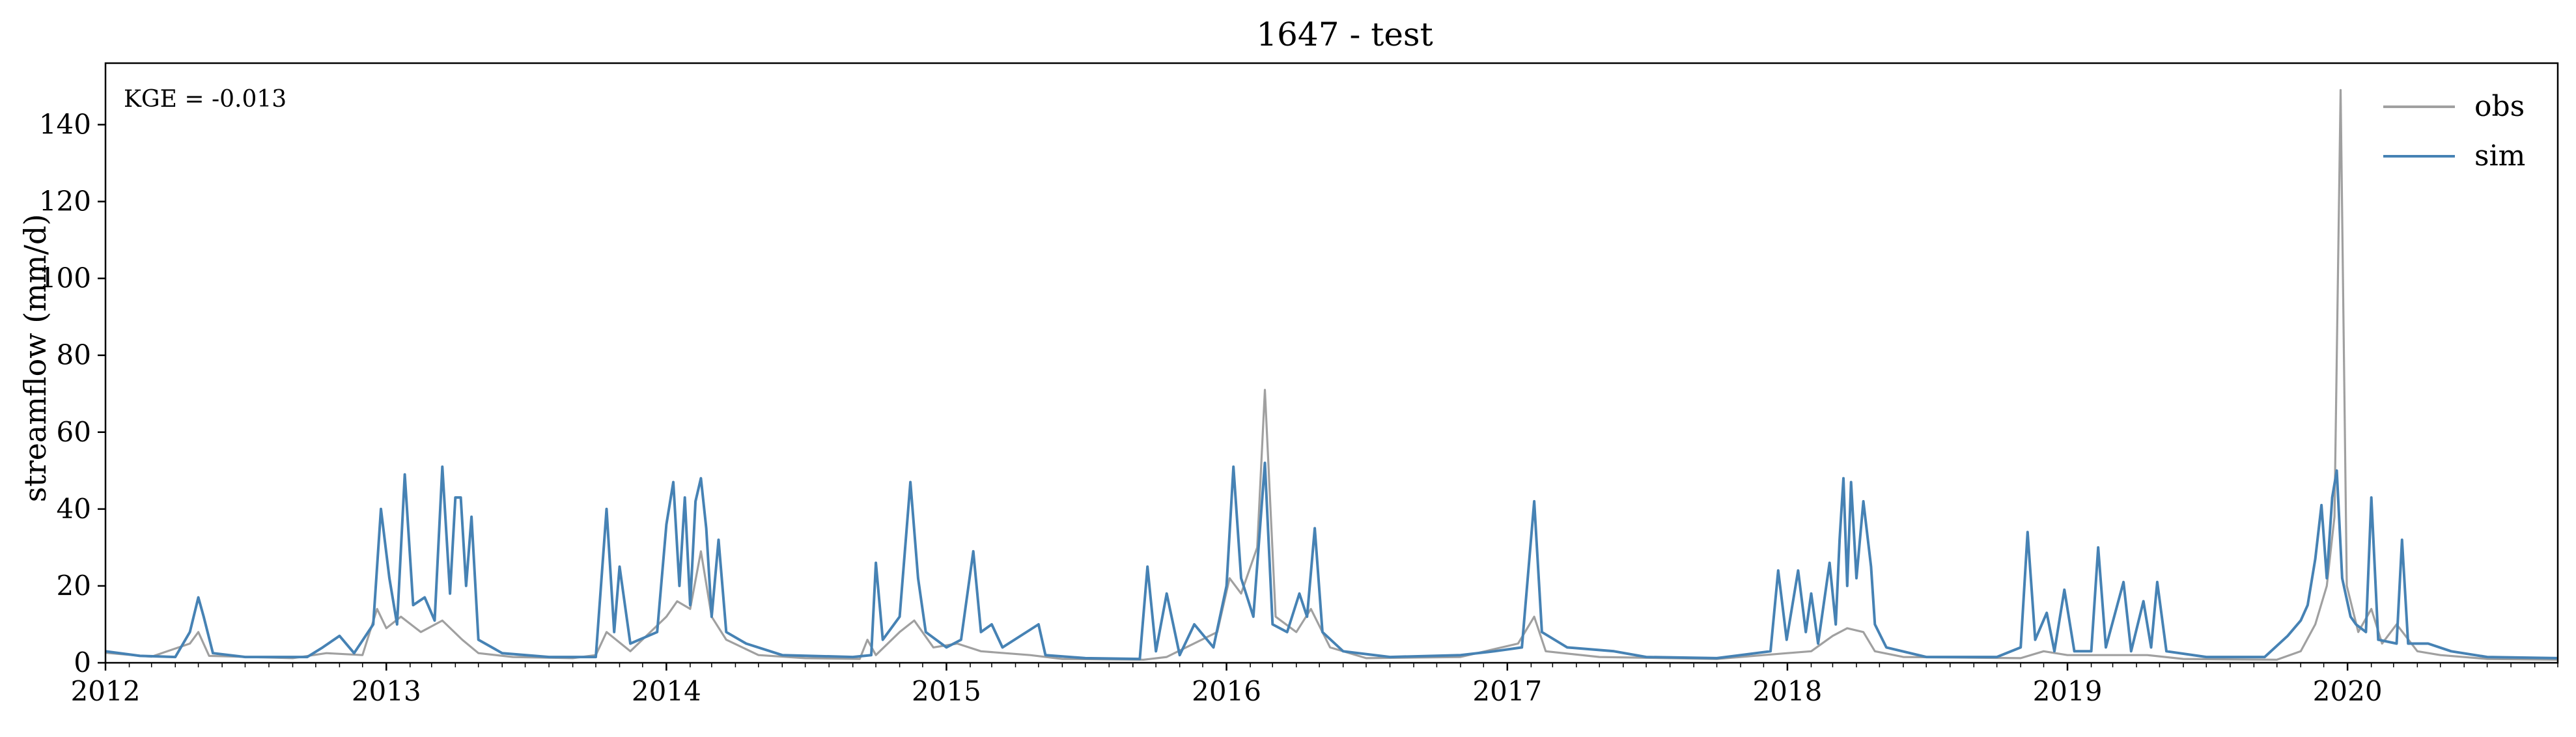 This screenshot has height=737, width=2576. I want to click on y-tick-label: 120, so click(65, 201).